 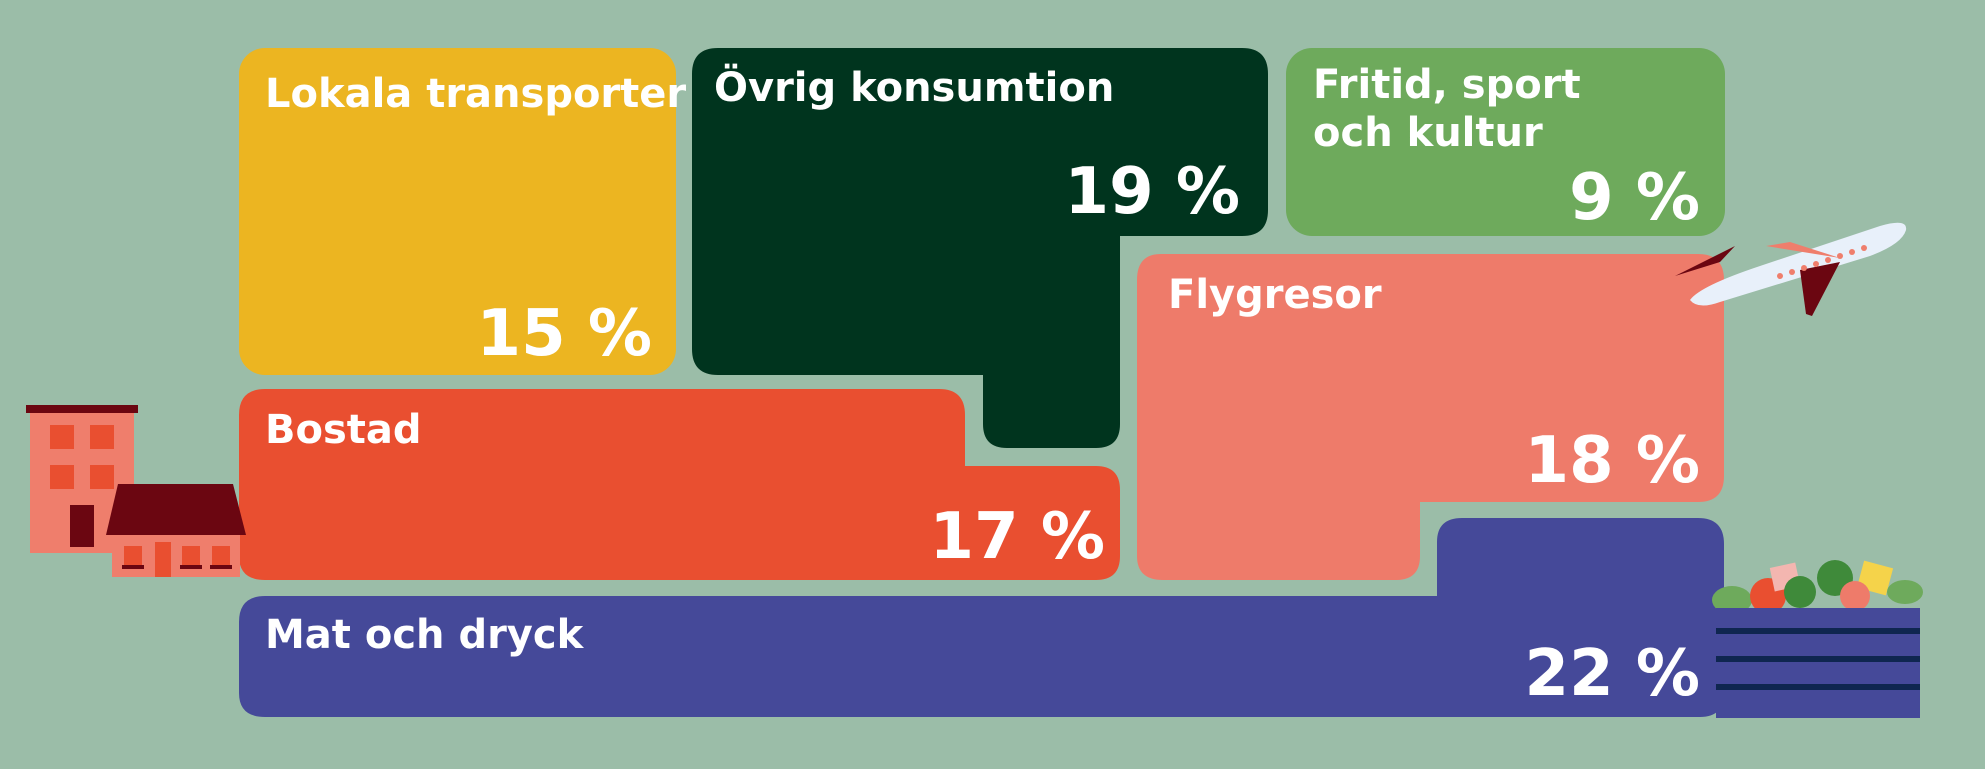 What do you see at coordinates (914, 88) in the screenshot?
I see `label-ovrig-konsumtion: Övrig konsumtion` at bounding box center [914, 88].